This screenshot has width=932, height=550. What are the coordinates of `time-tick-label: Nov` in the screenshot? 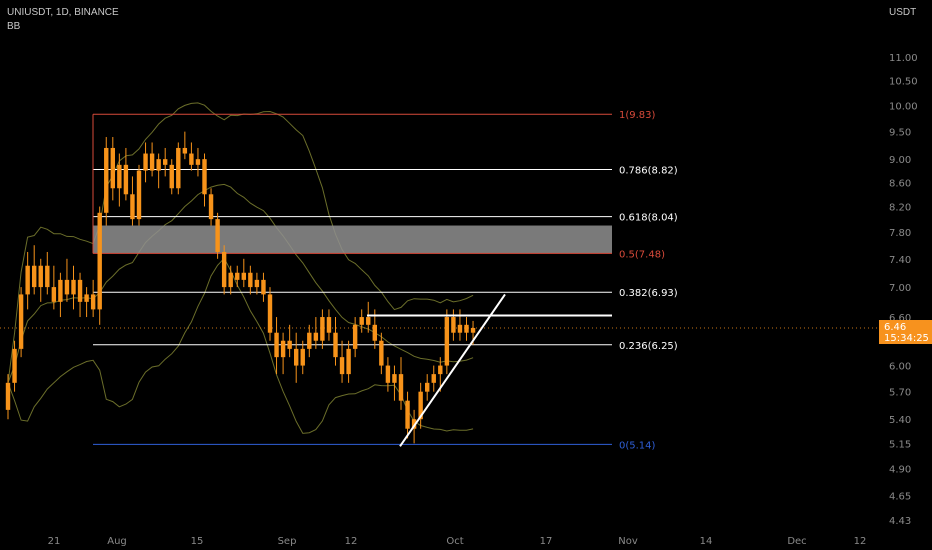 It's located at (628, 541).